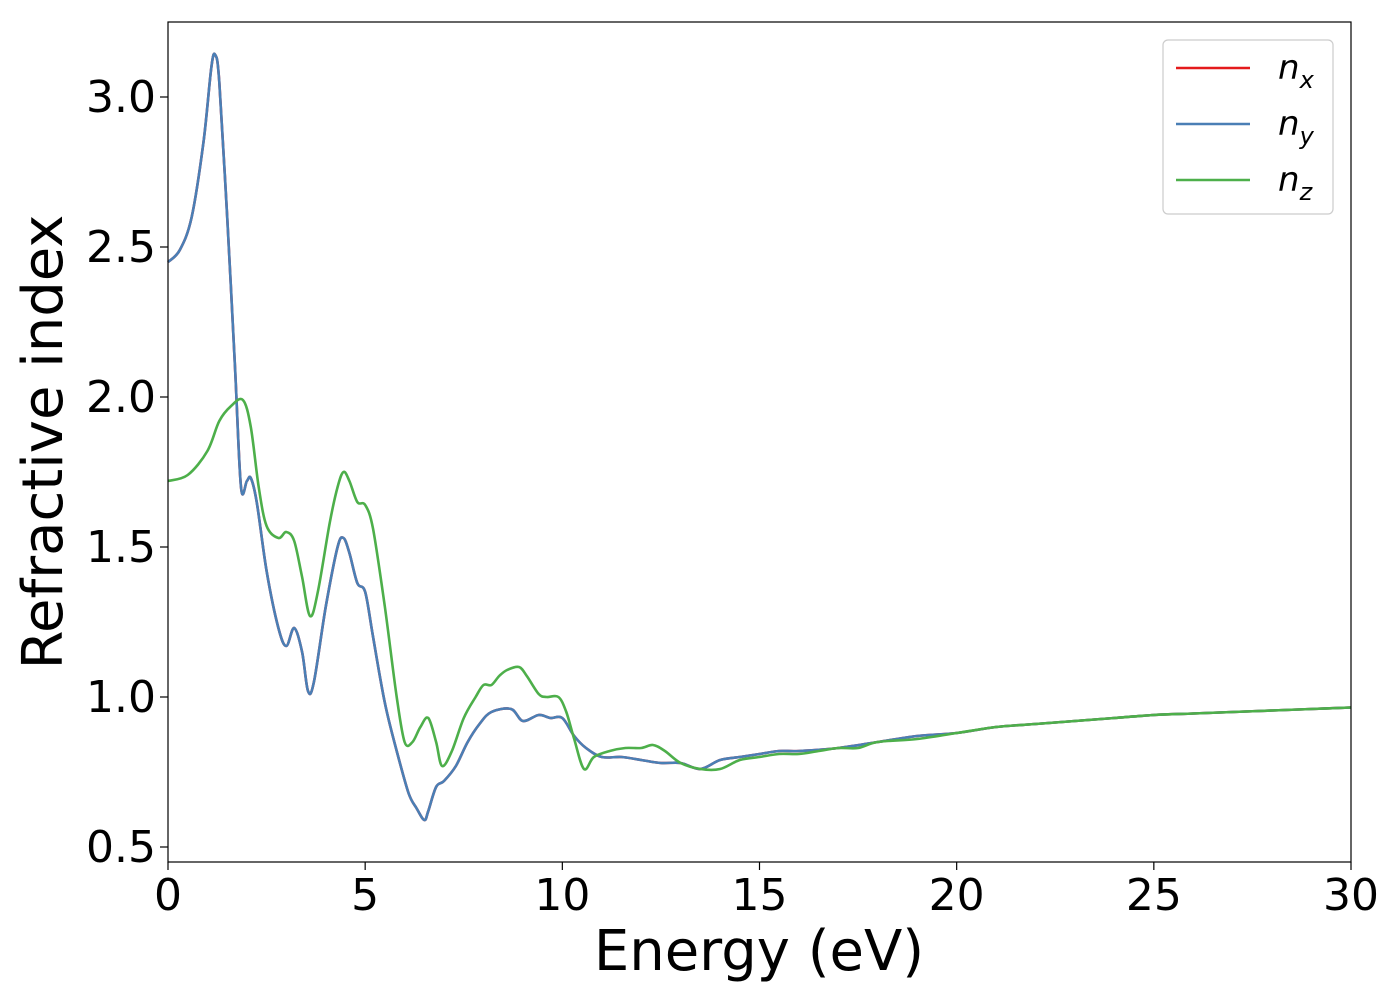  I want to click on y-axis-ticks: 0.5 1.0 1.5 2.0 2.5 3.0, so click(127, 472).